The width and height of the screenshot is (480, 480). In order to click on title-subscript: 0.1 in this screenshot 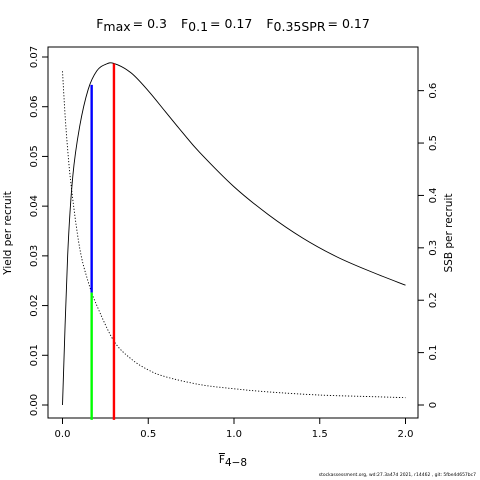, I will do `click(198, 26)`.